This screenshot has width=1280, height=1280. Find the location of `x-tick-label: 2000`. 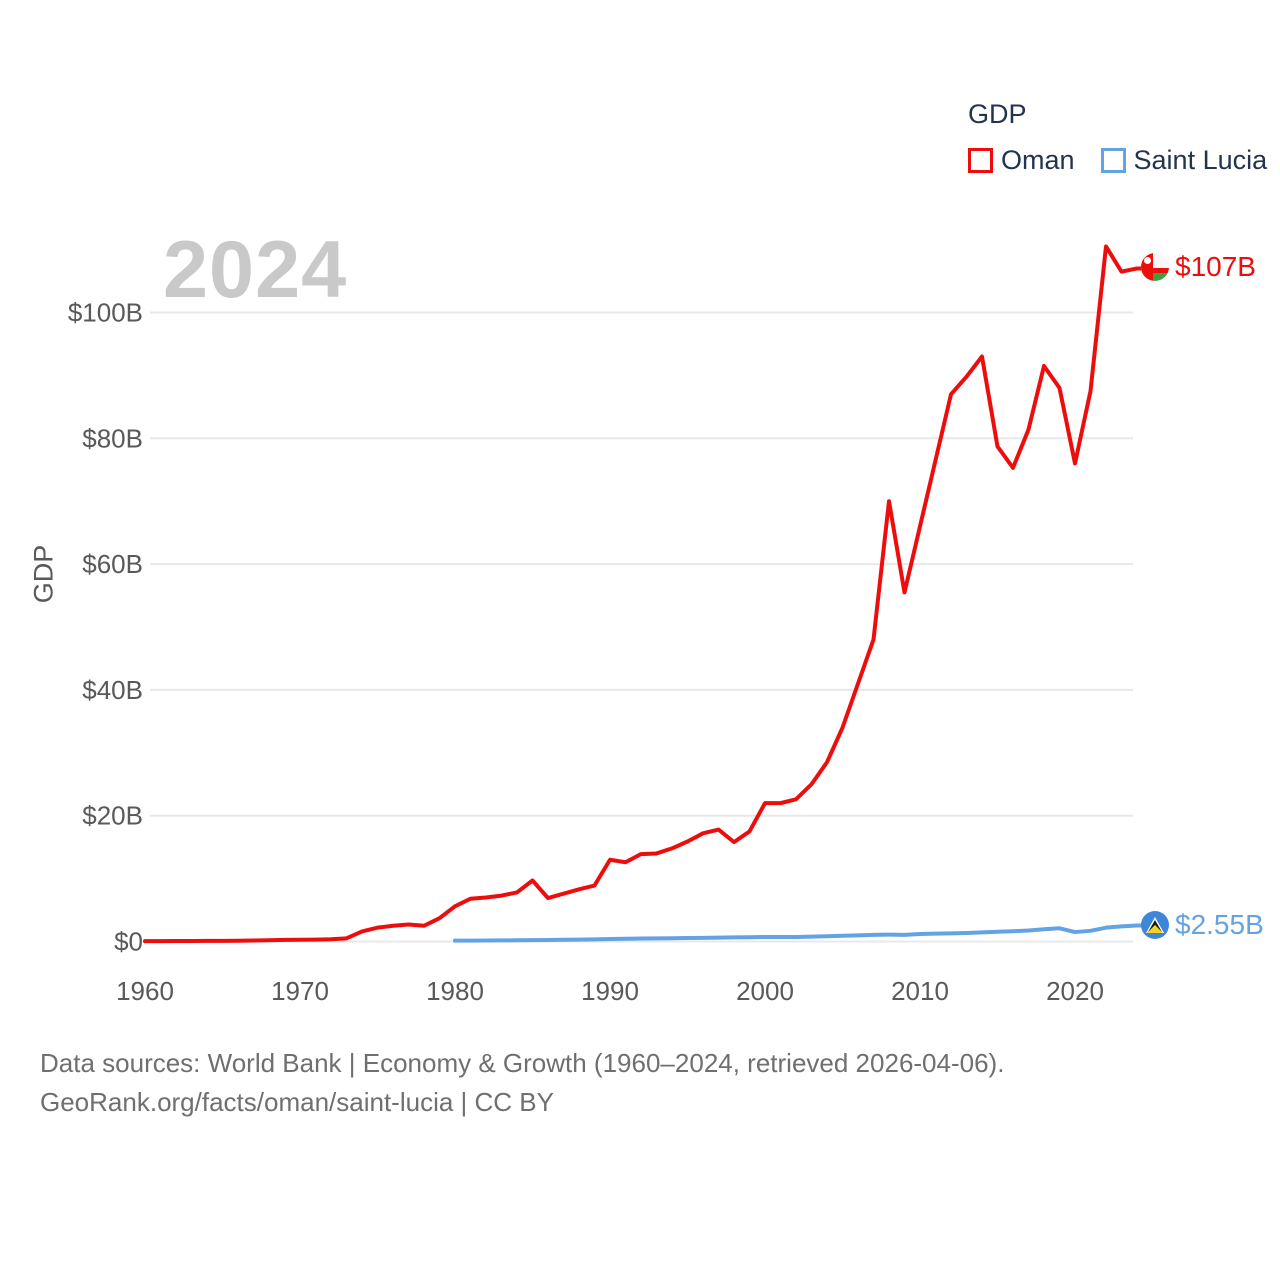

x-tick-label: 2000 is located at coordinates (765, 991).